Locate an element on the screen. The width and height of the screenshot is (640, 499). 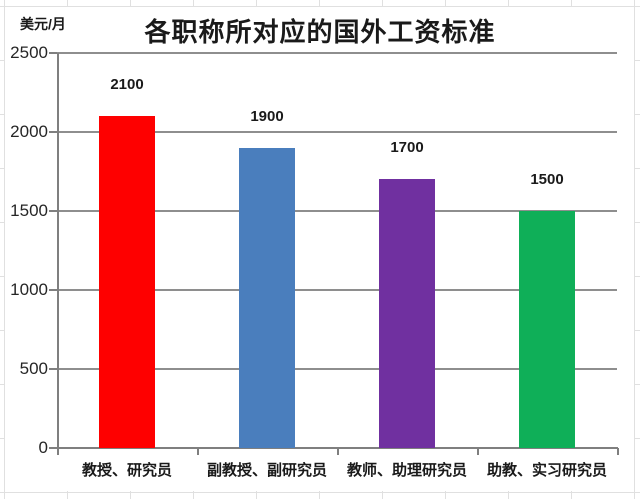
y-axis-tick-label: 0 is located at coordinates (43, 447).